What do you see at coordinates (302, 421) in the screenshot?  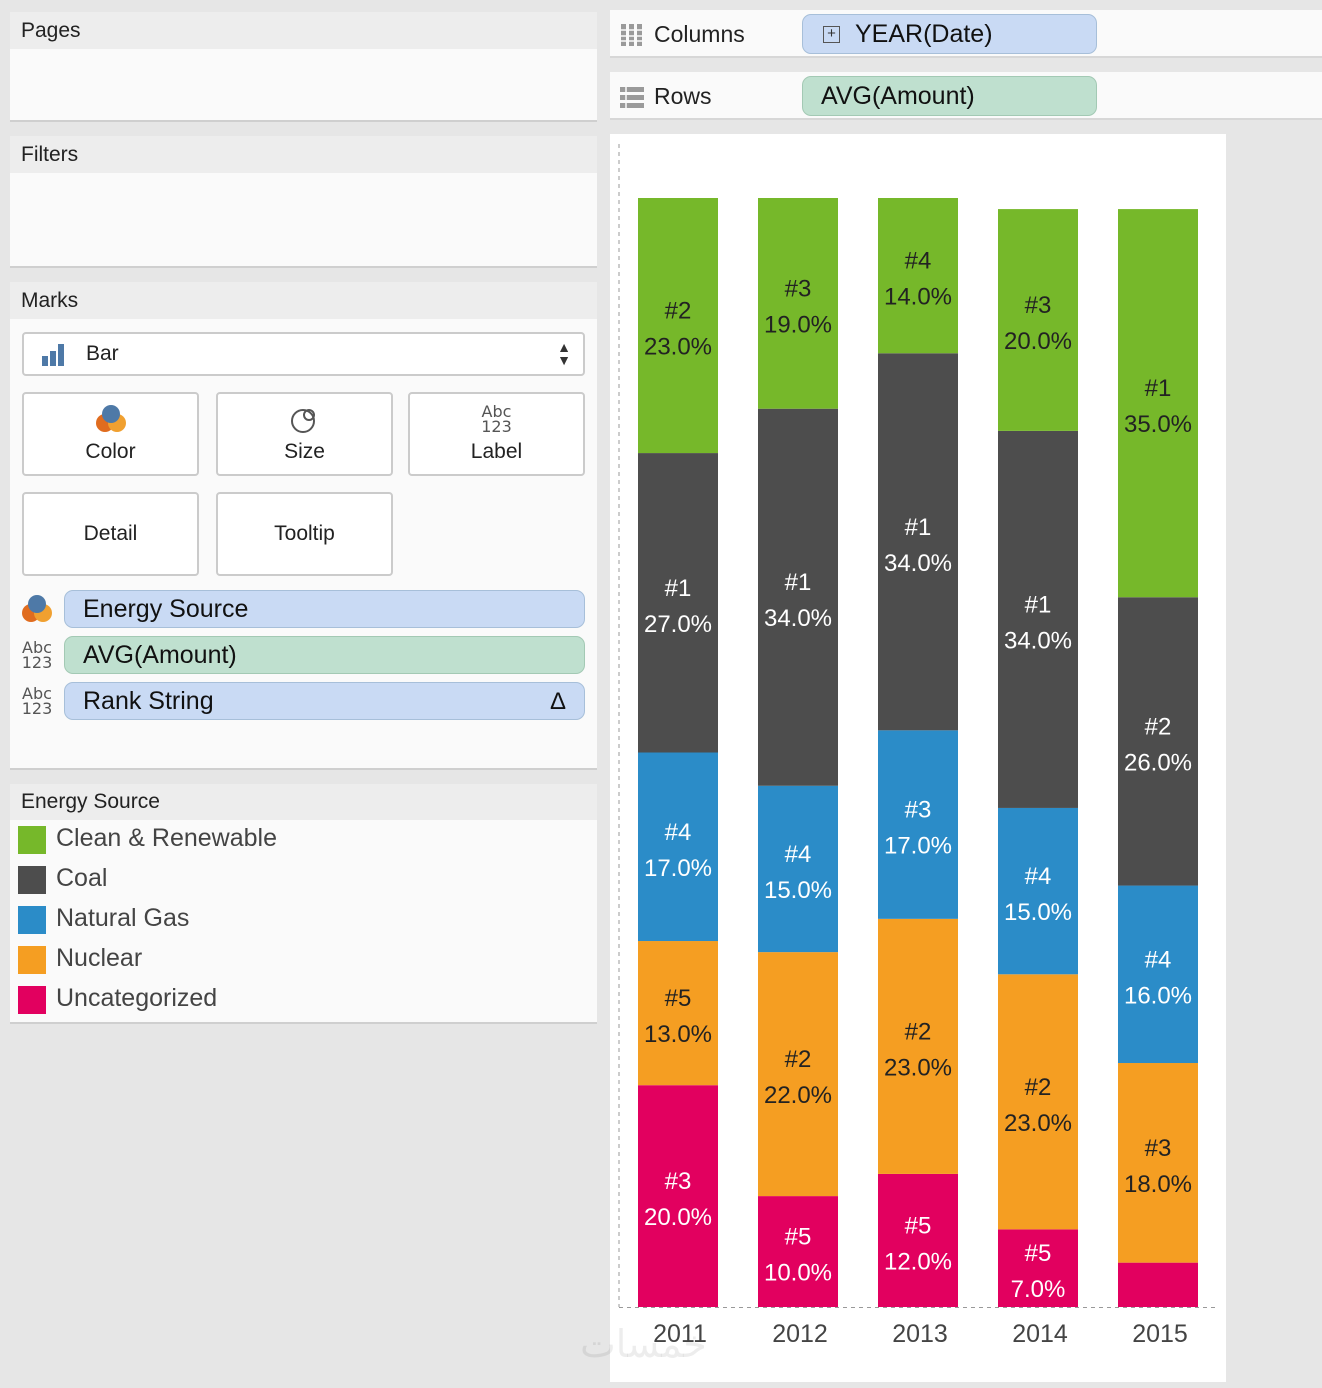 I see `size-icon` at bounding box center [302, 421].